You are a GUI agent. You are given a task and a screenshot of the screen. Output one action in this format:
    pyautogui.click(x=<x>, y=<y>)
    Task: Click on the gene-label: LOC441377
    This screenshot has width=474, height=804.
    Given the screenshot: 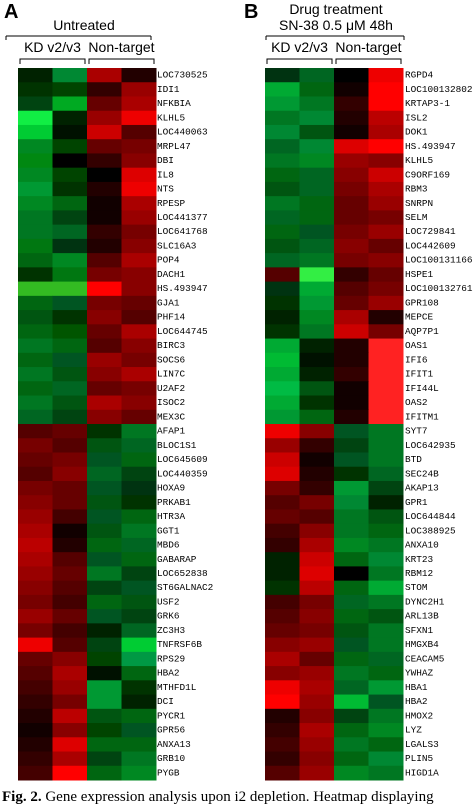 What is the action you would take?
    pyautogui.click(x=182, y=217)
    